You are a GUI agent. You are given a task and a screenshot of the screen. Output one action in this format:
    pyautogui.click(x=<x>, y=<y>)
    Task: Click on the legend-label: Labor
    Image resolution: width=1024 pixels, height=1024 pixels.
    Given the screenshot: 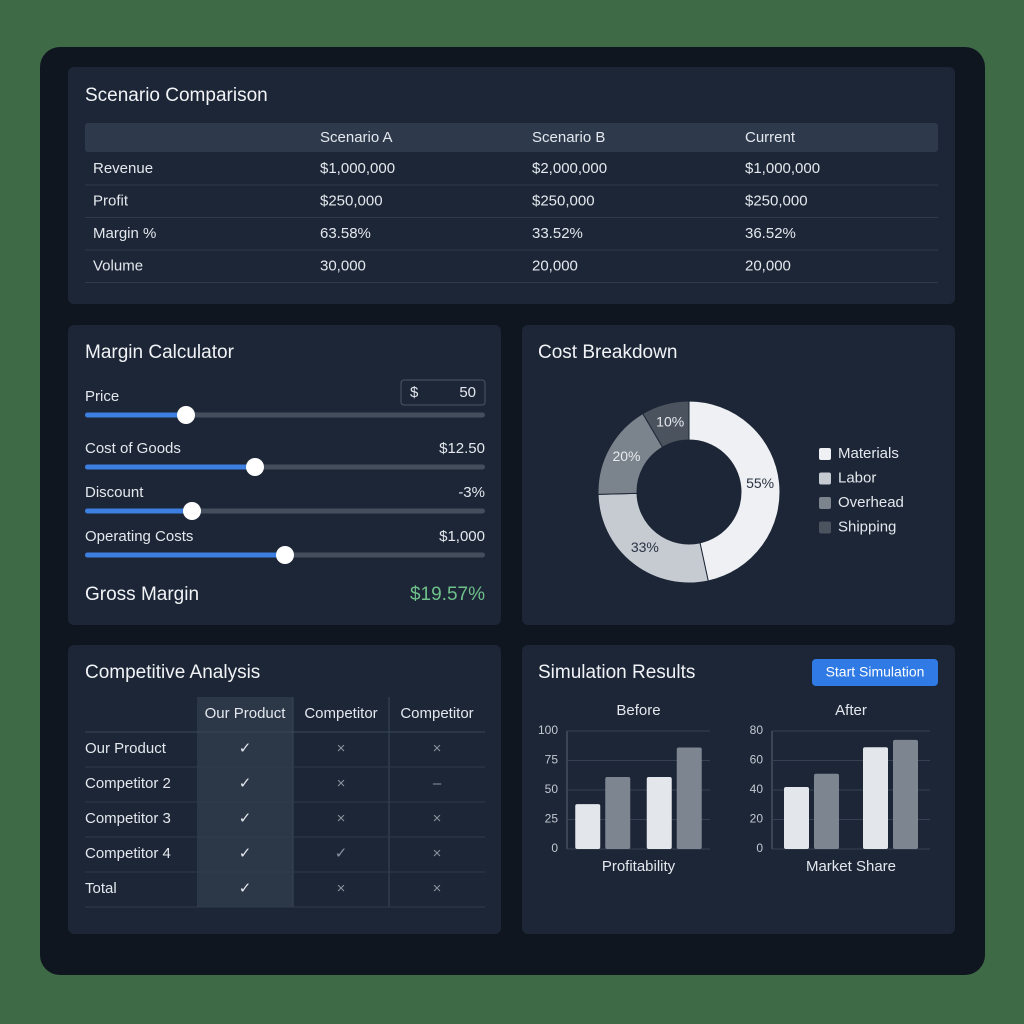 What is the action you would take?
    pyautogui.click(x=857, y=477)
    